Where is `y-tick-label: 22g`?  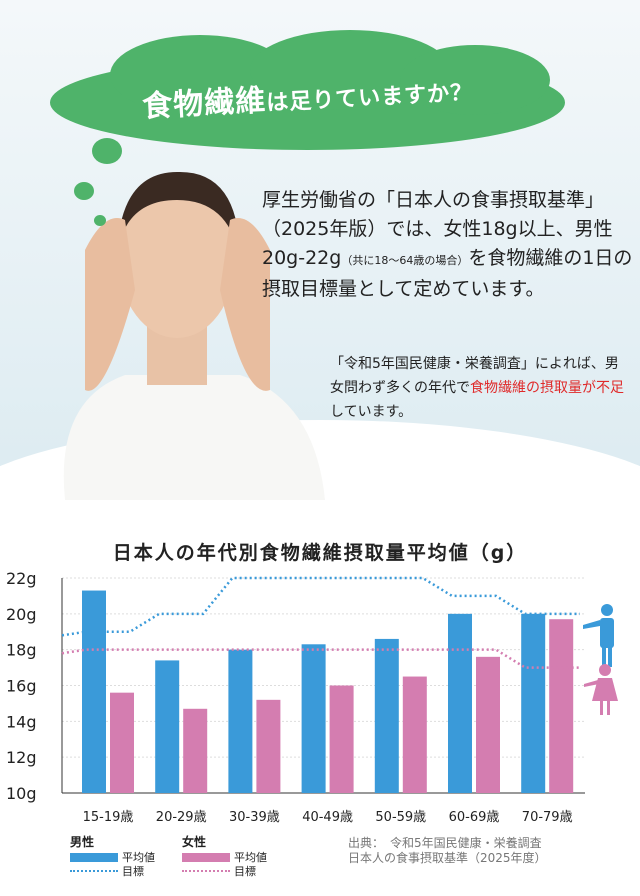 y-tick-label: 22g is located at coordinates (21, 578).